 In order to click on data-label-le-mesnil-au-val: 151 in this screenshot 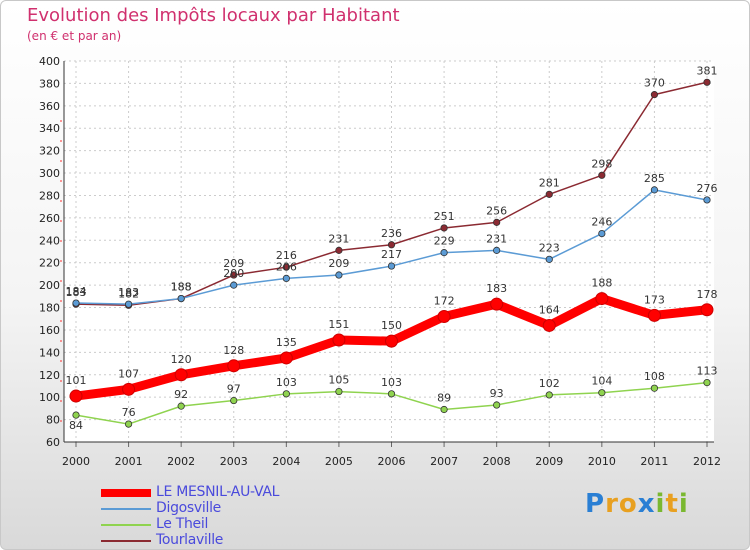, I will do `click(338, 324)`.